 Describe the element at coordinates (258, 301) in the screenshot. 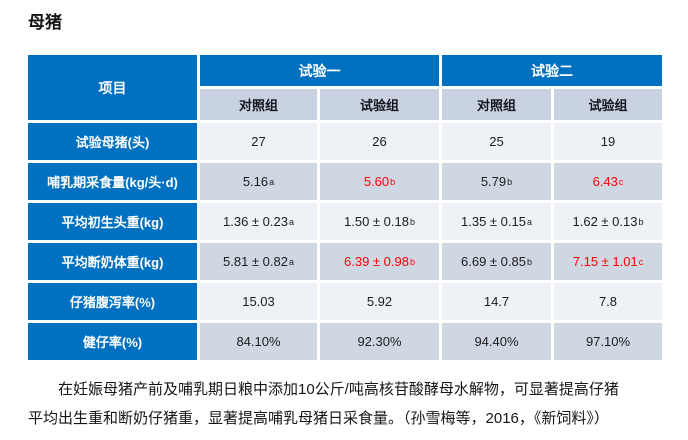

I see `table-cell: 15.03` at that location.